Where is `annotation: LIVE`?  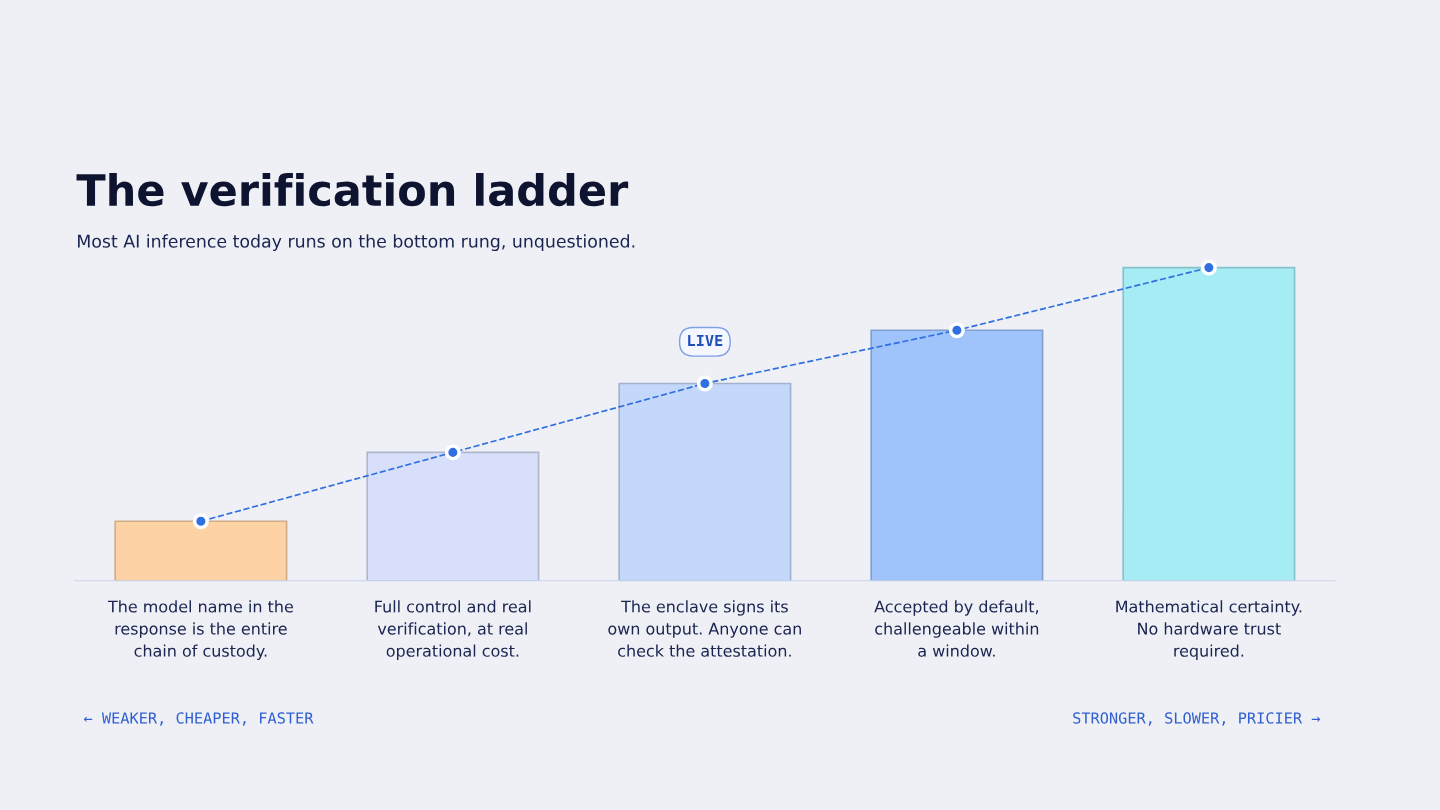
annotation: LIVE is located at coordinates (705, 340).